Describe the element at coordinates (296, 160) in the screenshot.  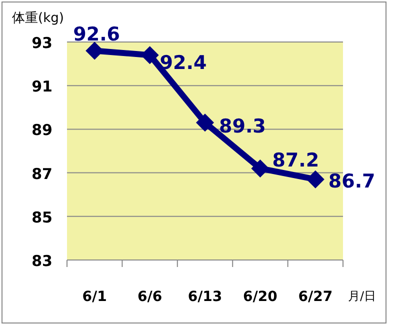
I see `data-label: 87.2` at that location.